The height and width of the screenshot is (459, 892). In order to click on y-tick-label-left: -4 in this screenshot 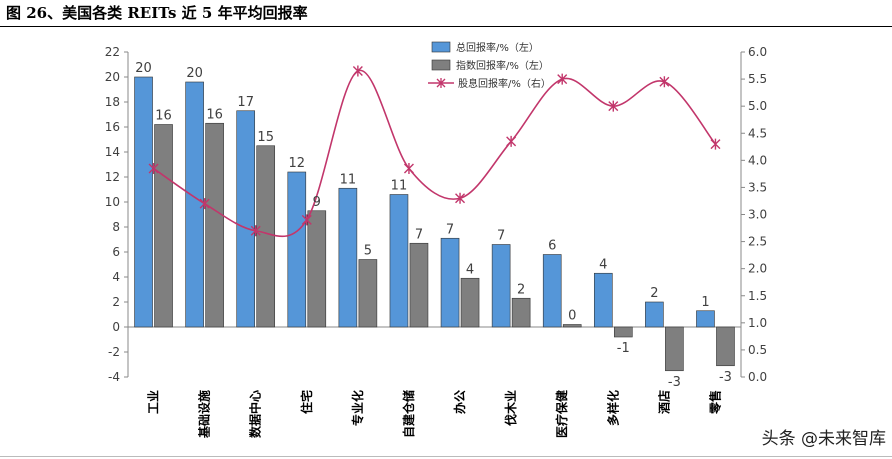, I will do `click(114, 377)`.